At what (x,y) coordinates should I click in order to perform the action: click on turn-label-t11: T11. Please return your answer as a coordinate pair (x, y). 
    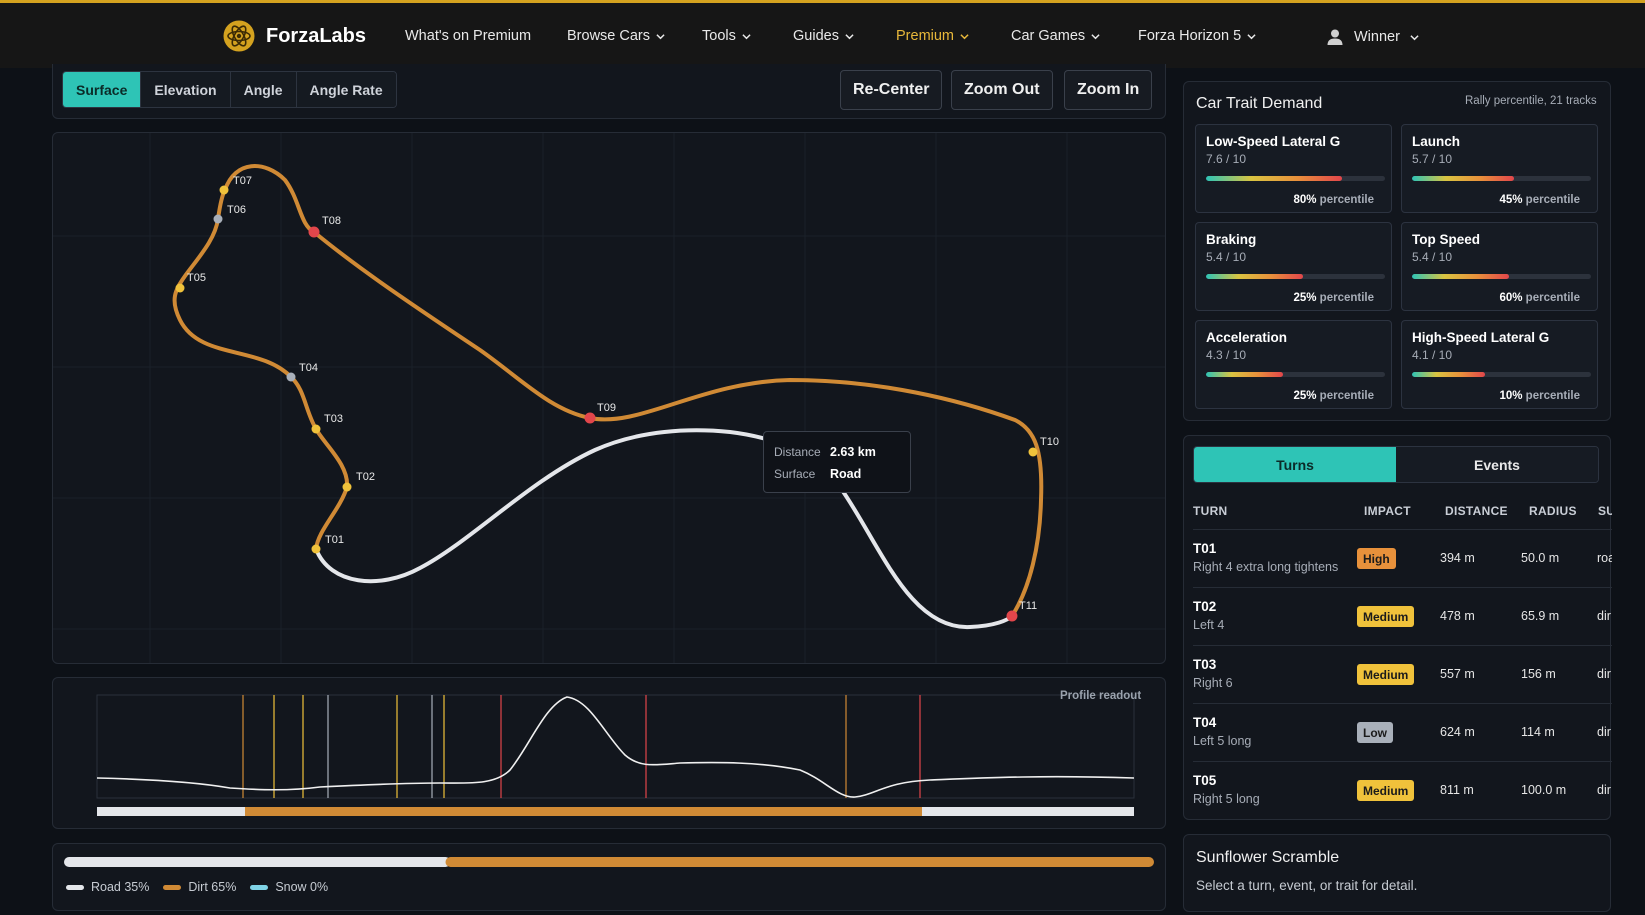
    Looking at the image, I should click on (1028, 606).